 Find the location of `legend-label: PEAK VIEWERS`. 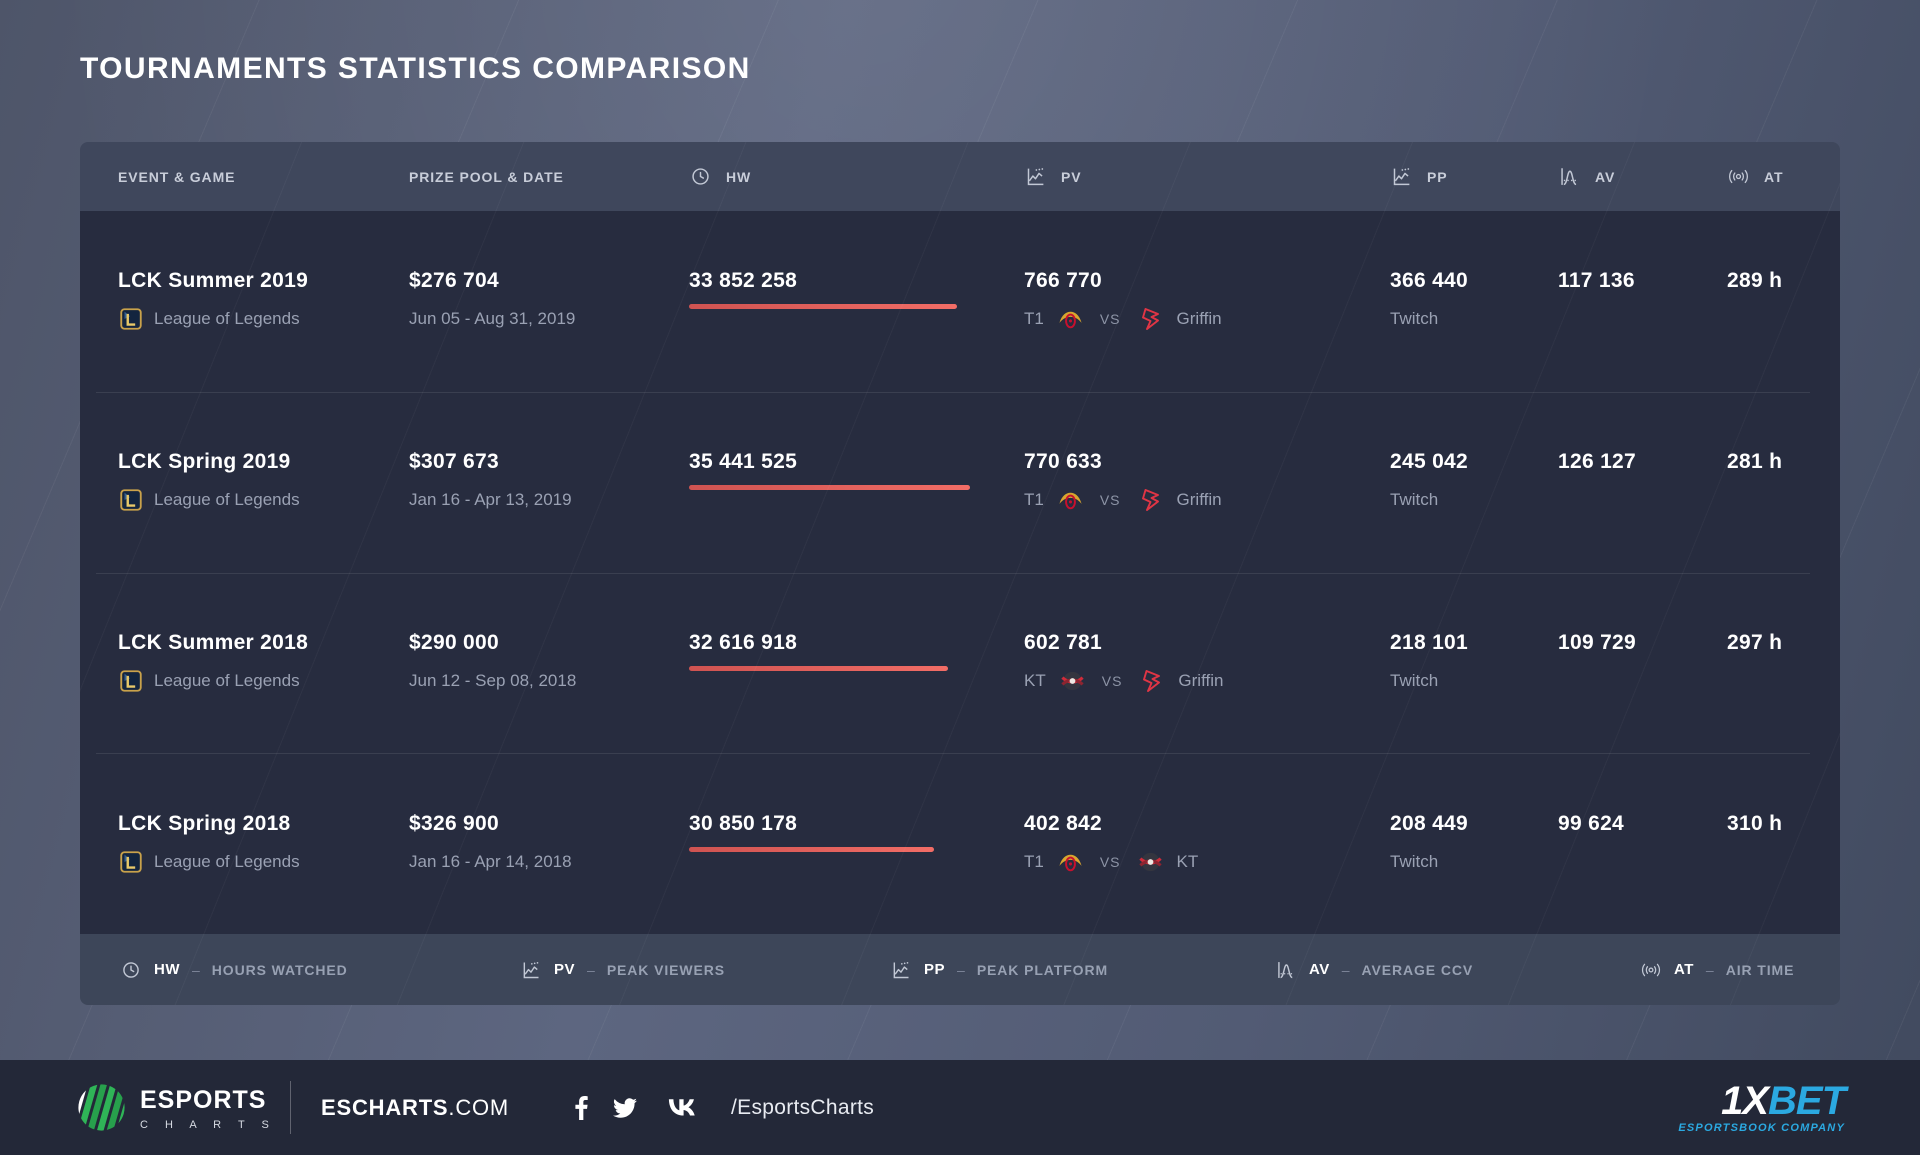

legend-label: PEAK VIEWERS is located at coordinates (665, 969).